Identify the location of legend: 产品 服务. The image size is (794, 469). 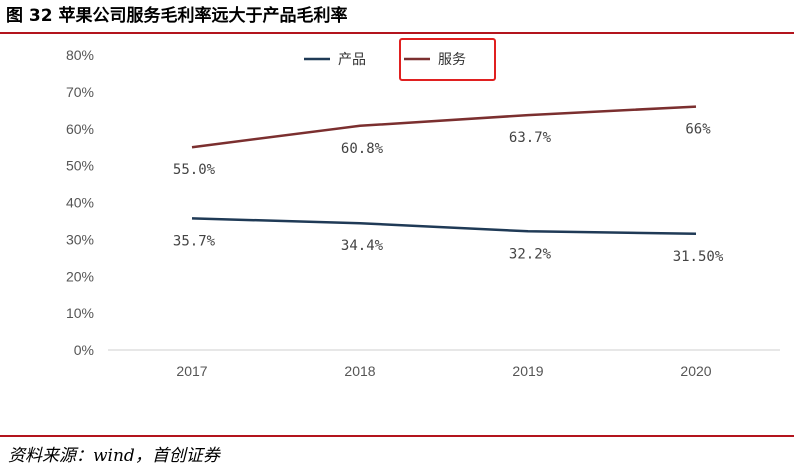
(400, 59).